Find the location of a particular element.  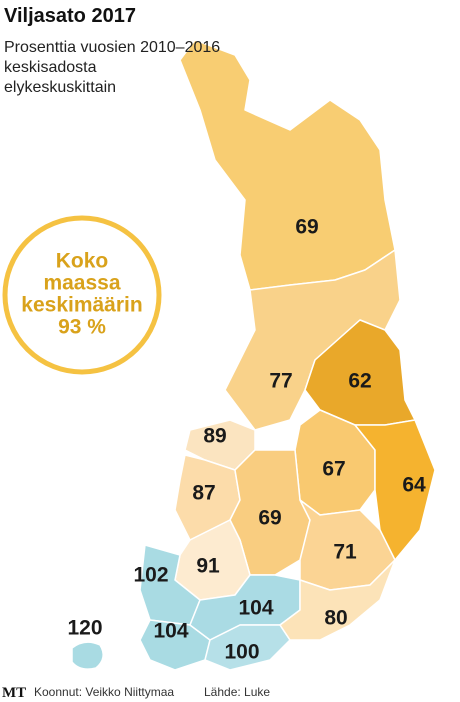

region-value: 67 is located at coordinates (333, 469).